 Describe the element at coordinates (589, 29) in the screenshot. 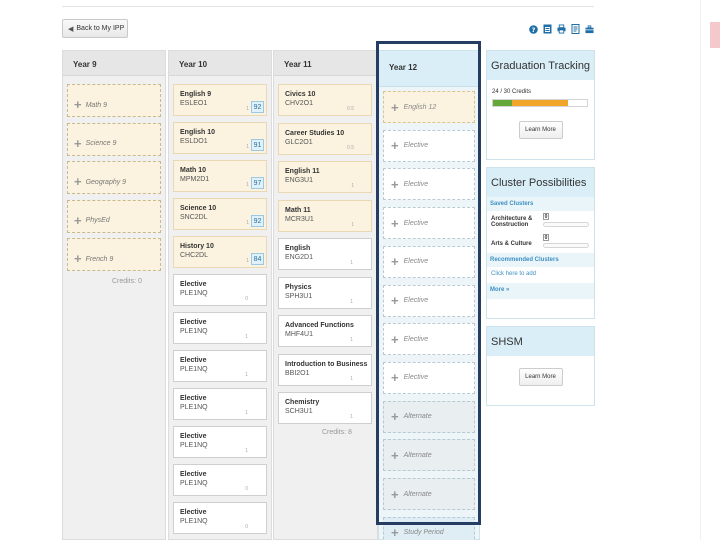

I see `briefcase-icon` at that location.